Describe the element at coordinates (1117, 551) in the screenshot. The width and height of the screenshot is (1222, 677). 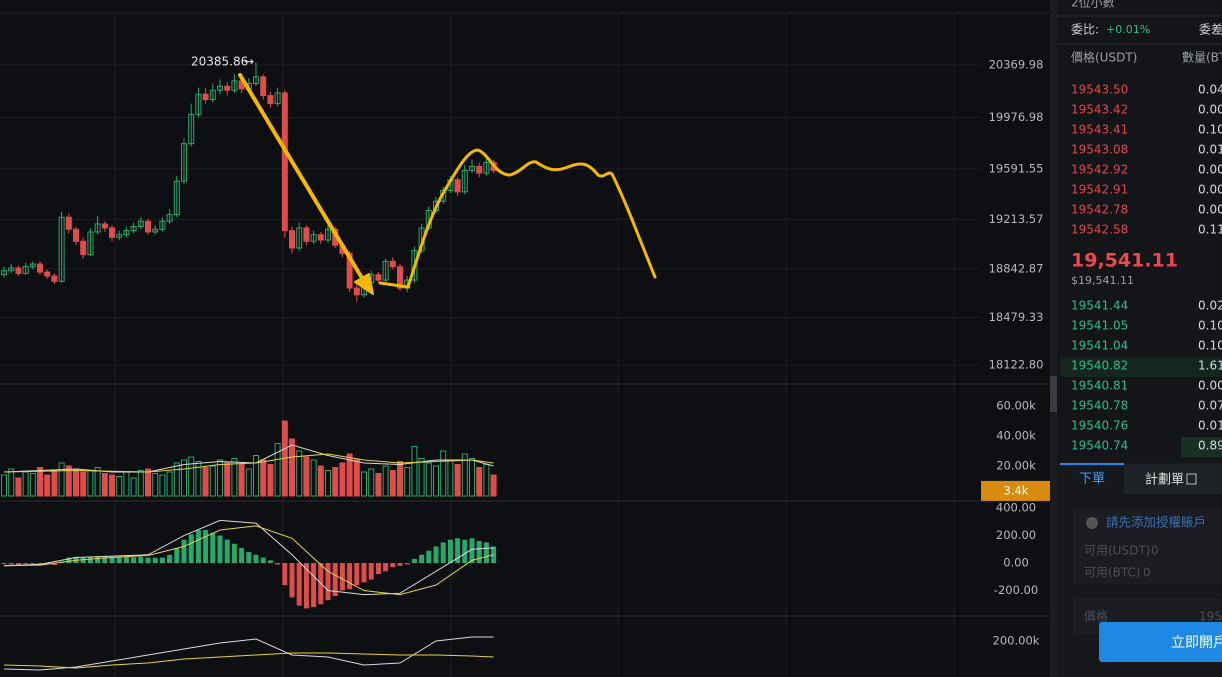
I see `available-label: 可用(USDT)` at that location.